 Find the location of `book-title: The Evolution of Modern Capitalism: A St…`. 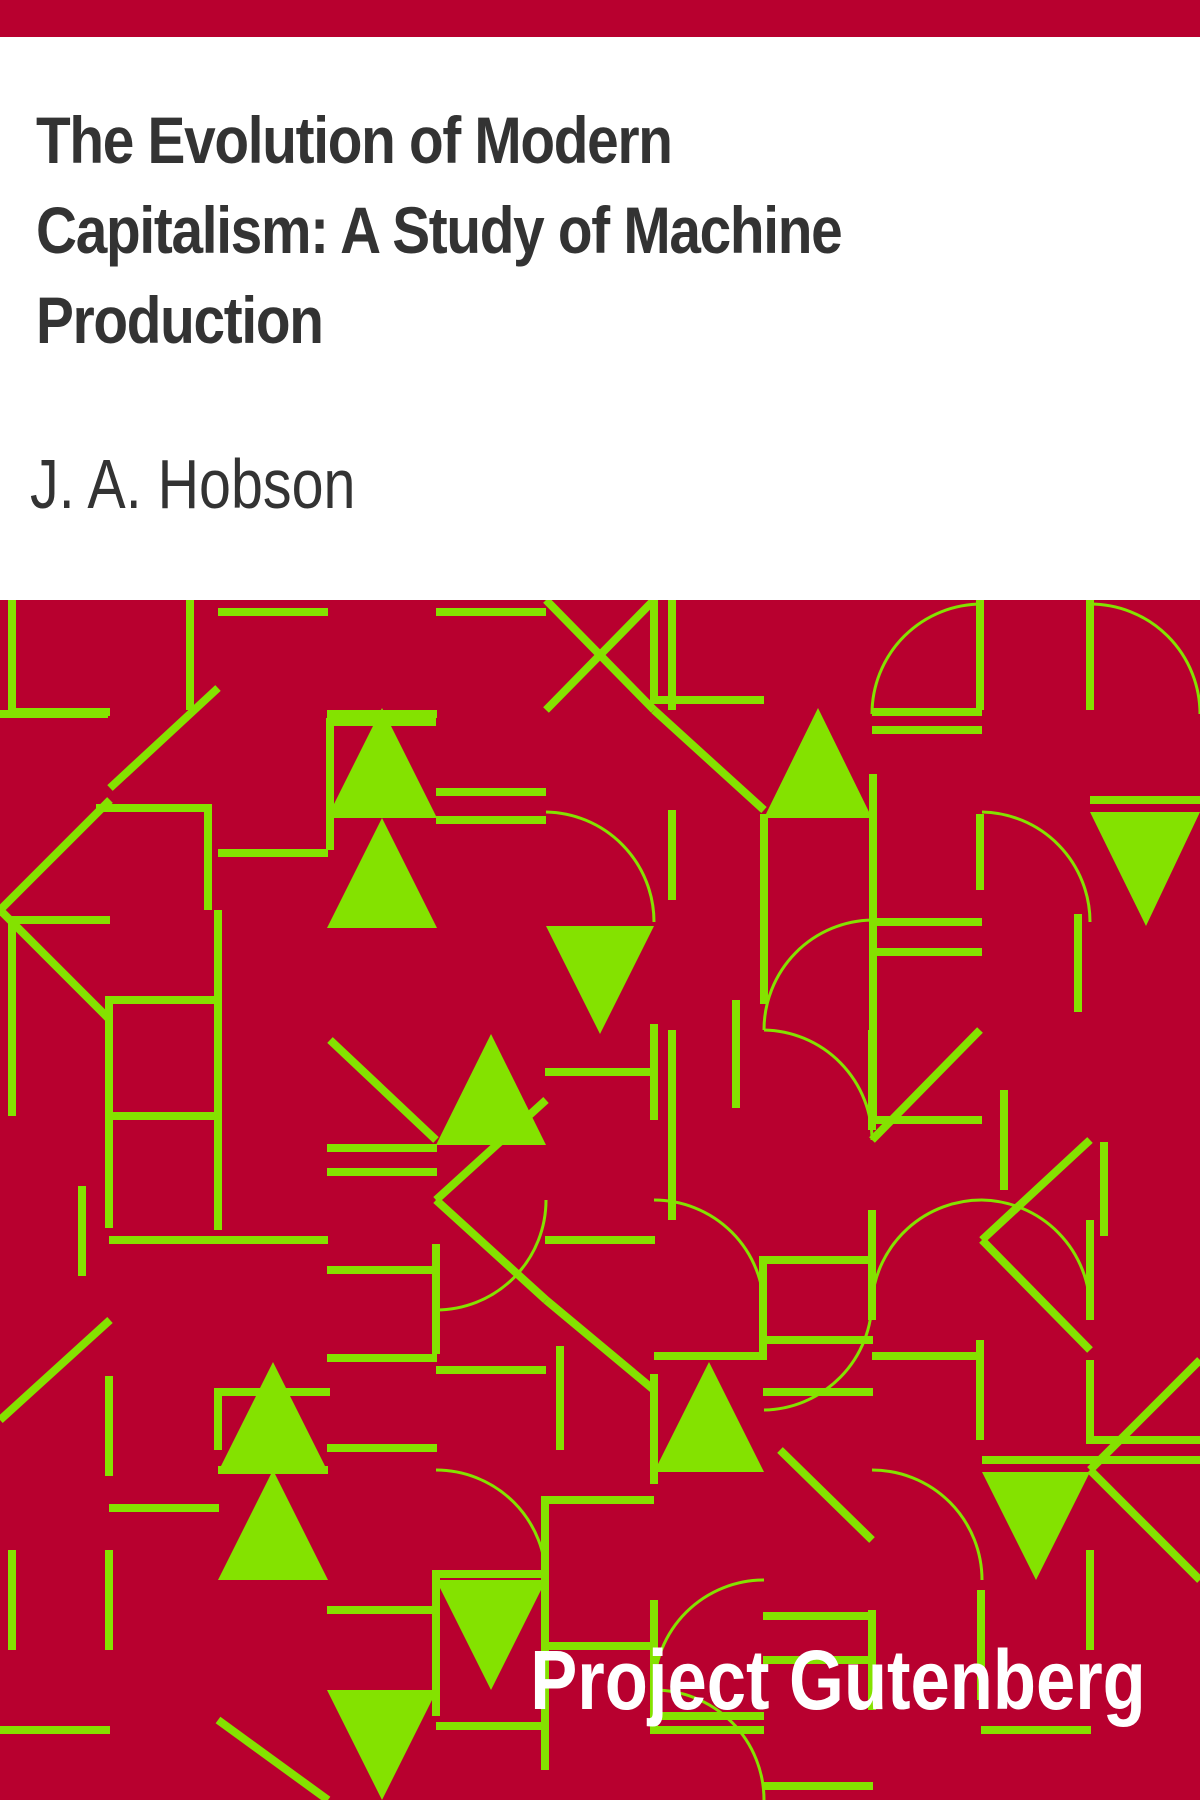

book-title: The Evolution of Modern Capitalism: A St… is located at coordinates (439, 230).